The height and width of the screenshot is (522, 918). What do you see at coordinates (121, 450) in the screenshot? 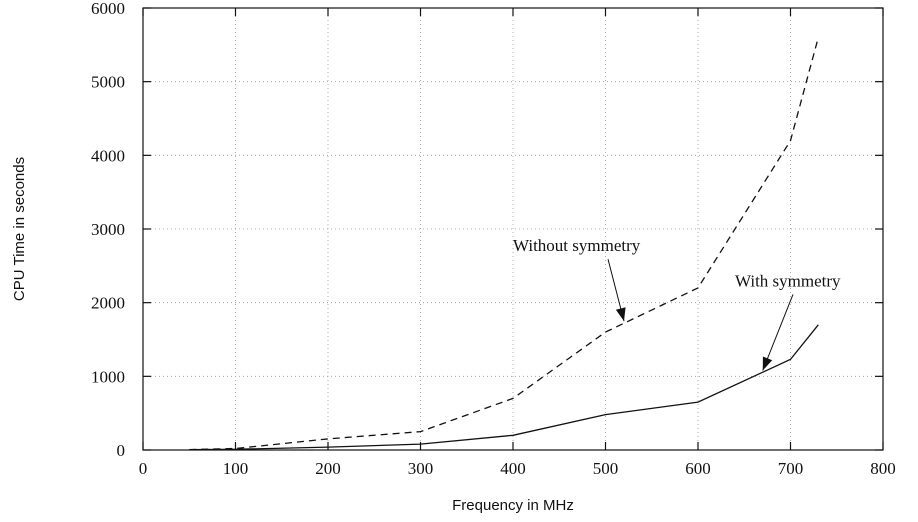
I see `y-tick-label: 0` at bounding box center [121, 450].